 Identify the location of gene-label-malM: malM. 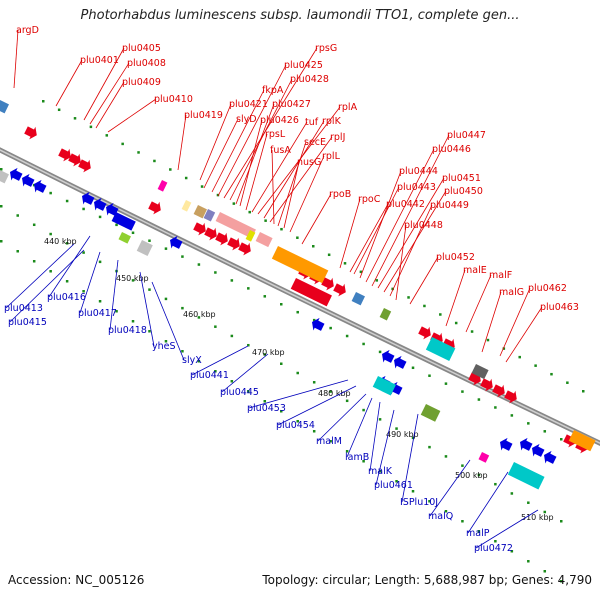
(329, 441).